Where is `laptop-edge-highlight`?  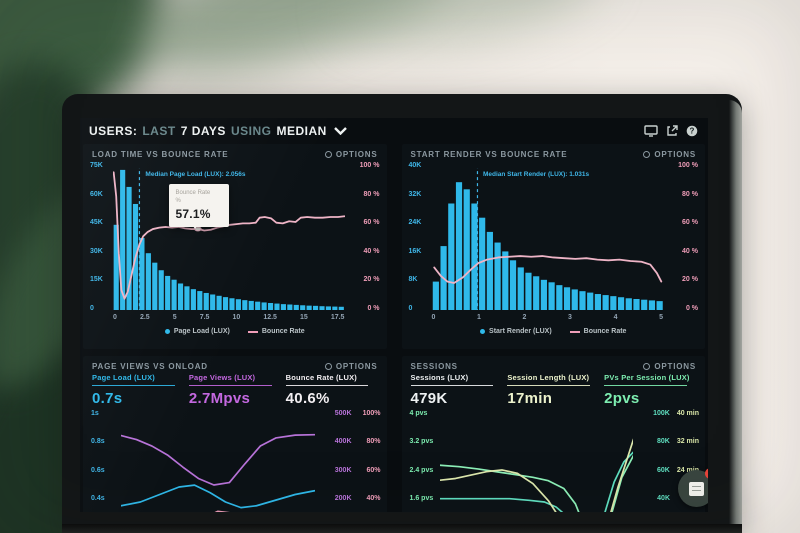
laptop-edge-highlight is located at coordinates (735, 316).